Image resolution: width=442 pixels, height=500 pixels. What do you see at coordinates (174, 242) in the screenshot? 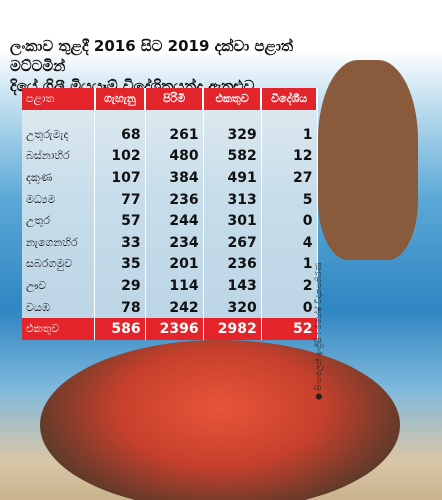
I see `table-cell: 234` at bounding box center [174, 242].